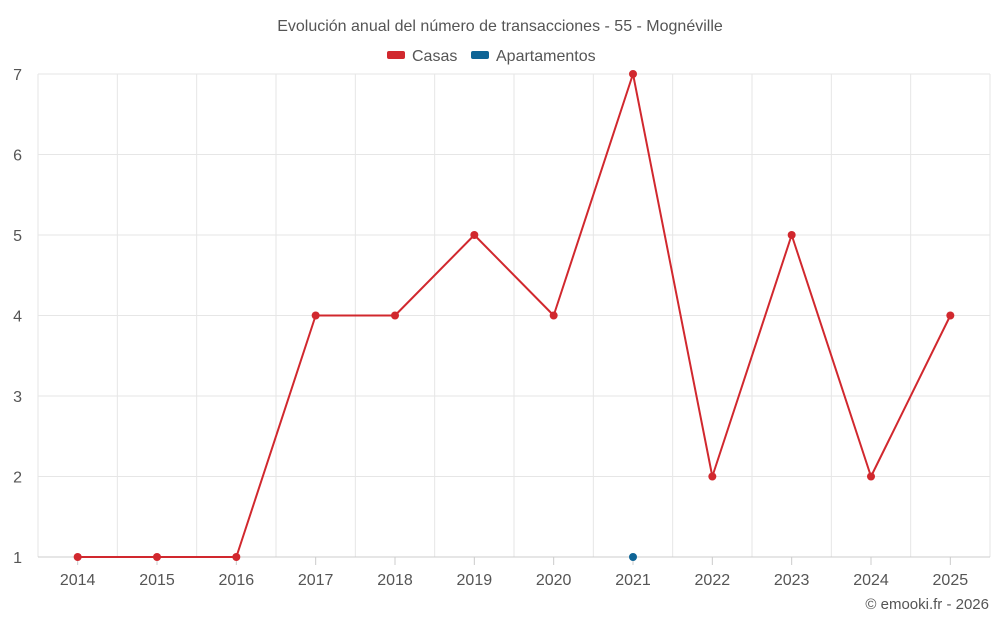 The height and width of the screenshot is (625, 1000). I want to click on x-tick-label-2020: 2020, so click(554, 580).